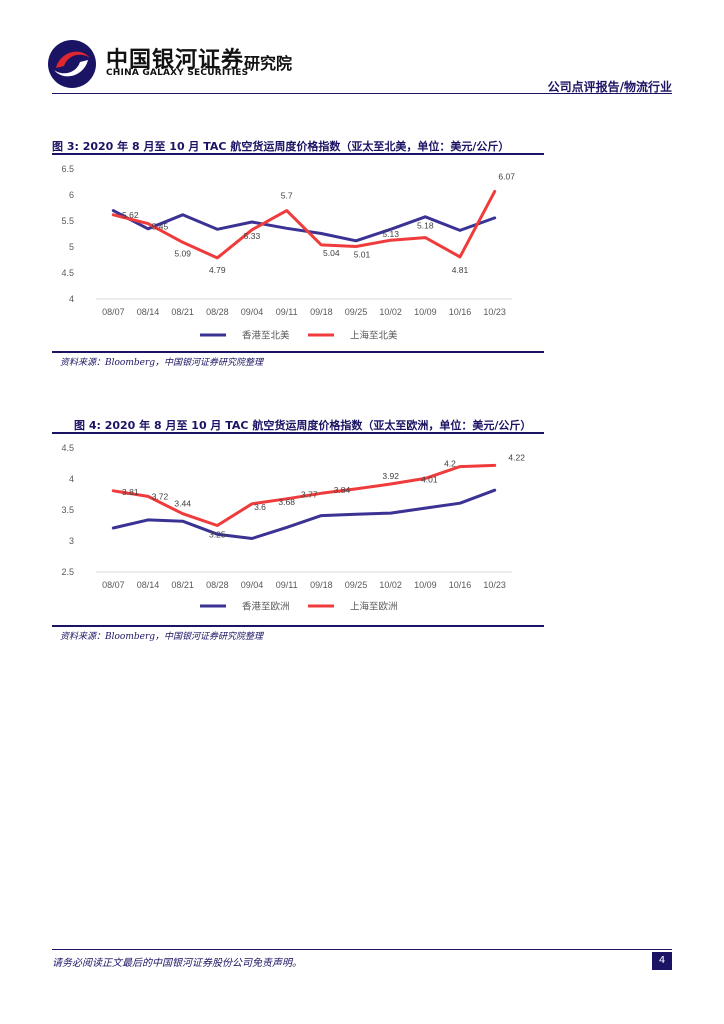  Describe the element at coordinates (460, 270) in the screenshot. I see `data-label: 4.81` at that location.